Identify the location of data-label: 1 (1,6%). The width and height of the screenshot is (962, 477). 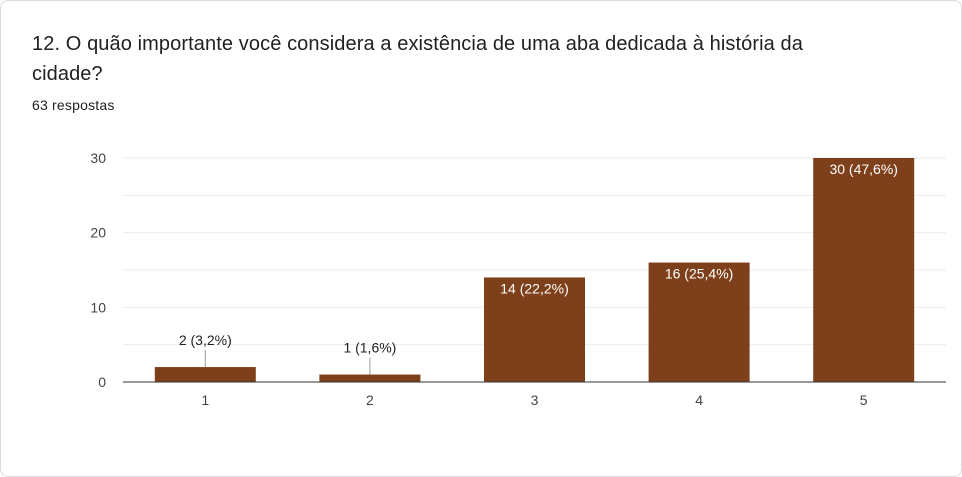
(369, 348).